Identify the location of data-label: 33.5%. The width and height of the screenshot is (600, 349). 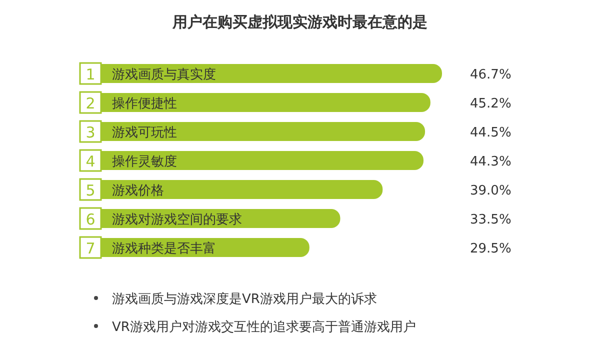
(491, 220).